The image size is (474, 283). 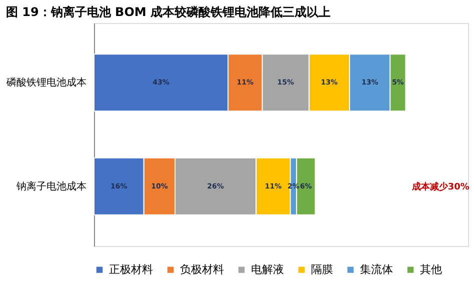 I want to click on y-tick-label: 磷酸铁锂电池成本, so click(x=46, y=82).